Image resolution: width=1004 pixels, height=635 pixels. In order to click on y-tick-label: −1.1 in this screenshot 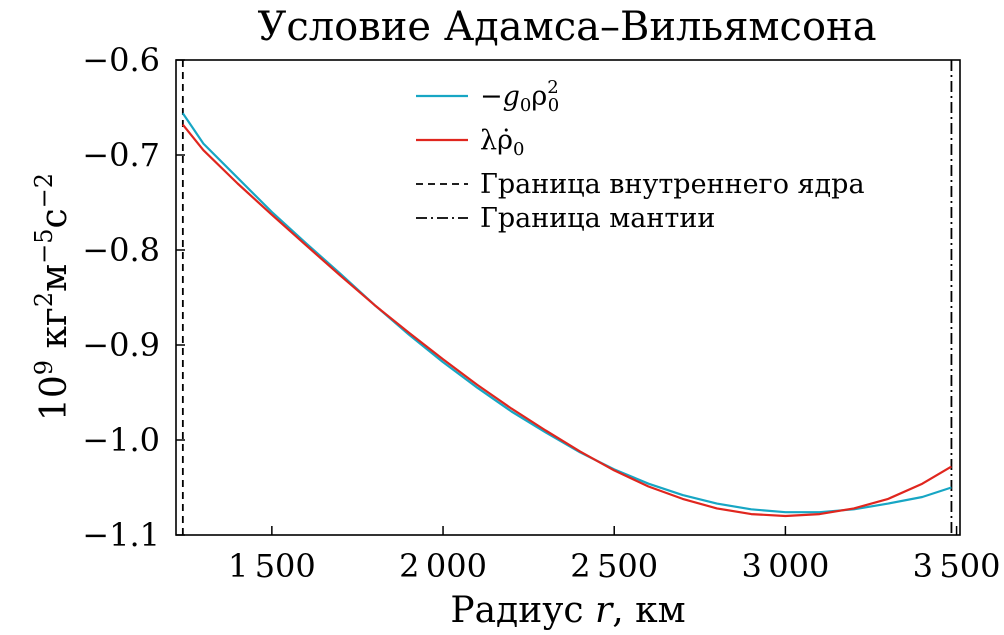, I will do `click(121, 535)`.